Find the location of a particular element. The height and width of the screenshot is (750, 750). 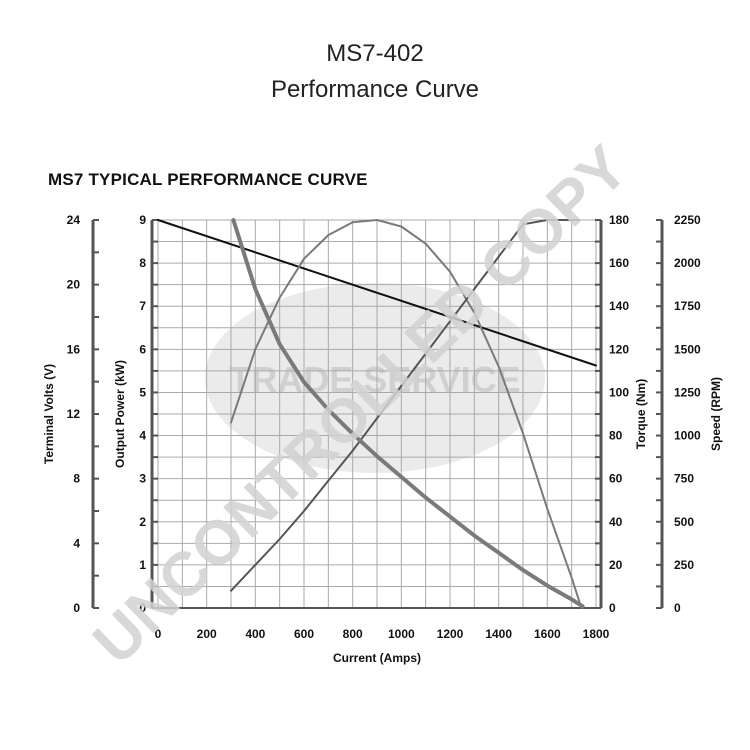

x-tick-label: 1400 is located at coordinates (498, 634).